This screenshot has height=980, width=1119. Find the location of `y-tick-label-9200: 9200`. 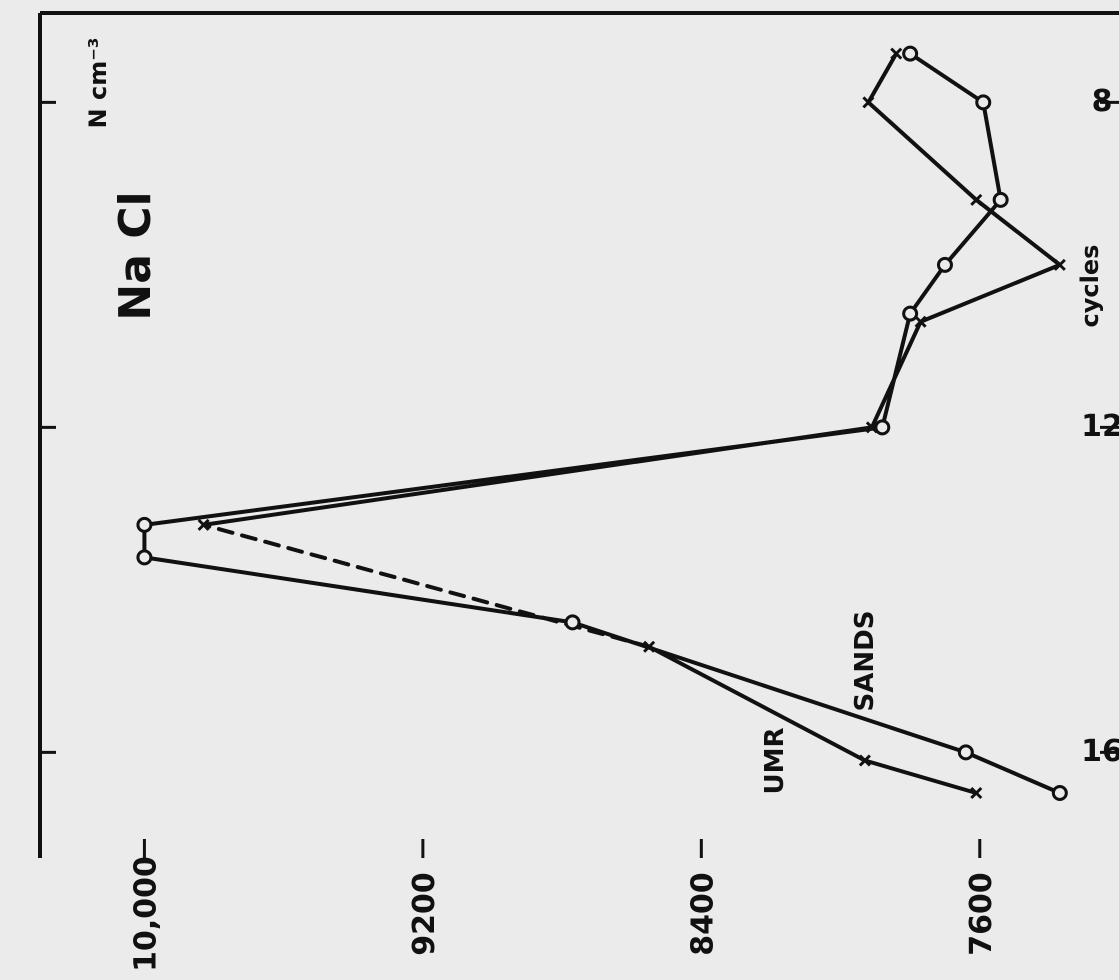

y-tick-label-9200: 9200 is located at coordinates (424, 914).